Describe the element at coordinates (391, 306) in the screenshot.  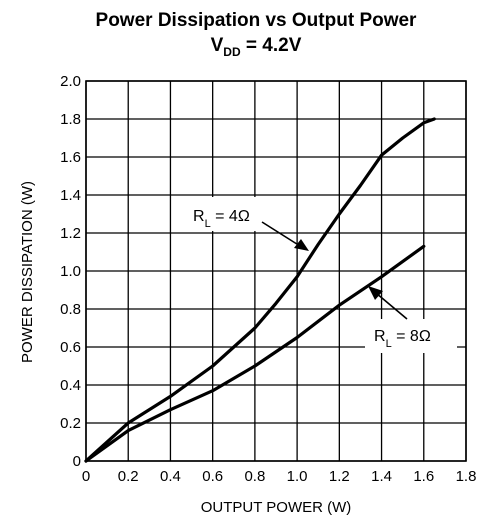
I see `annotation-arrow-8ohm` at that location.